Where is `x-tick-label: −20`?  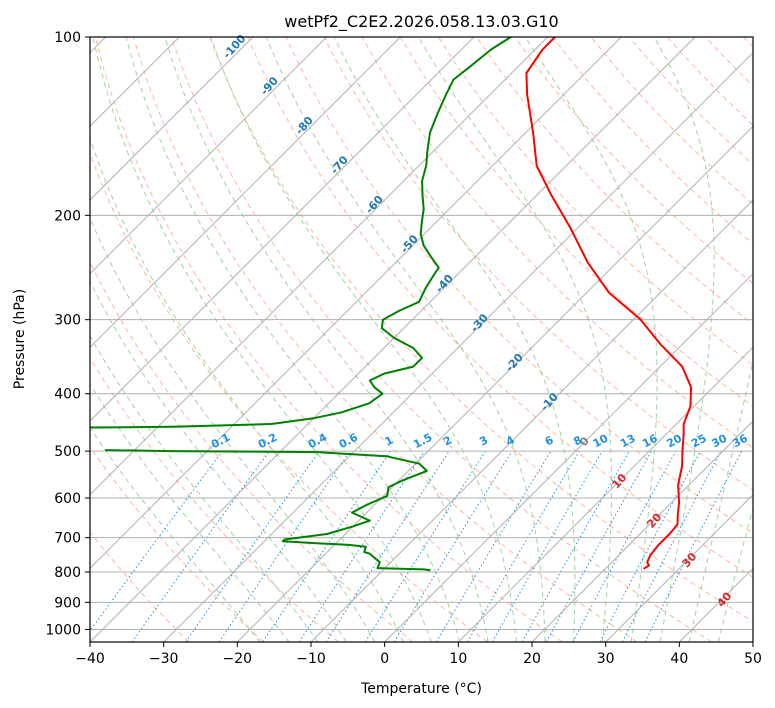 x-tick-label: −20 is located at coordinates (238, 659).